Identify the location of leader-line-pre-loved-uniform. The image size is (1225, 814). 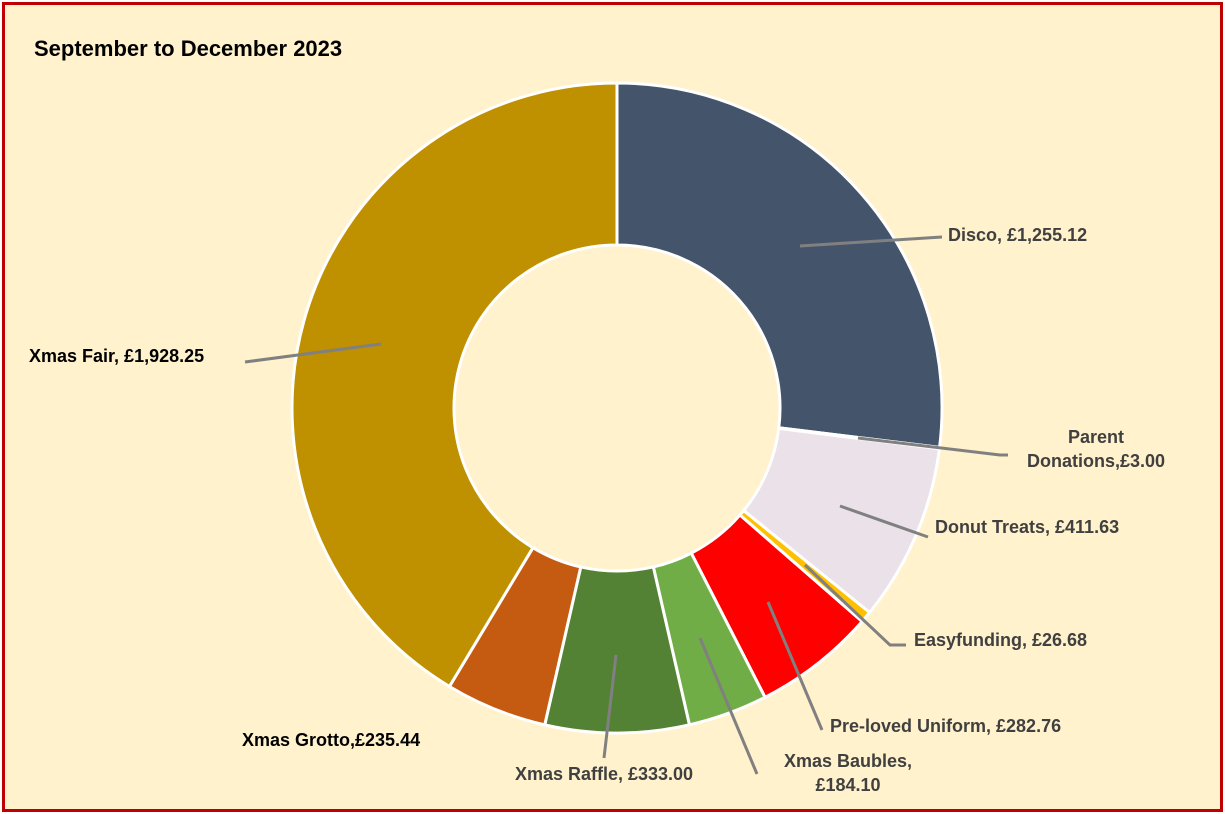
(795, 666).